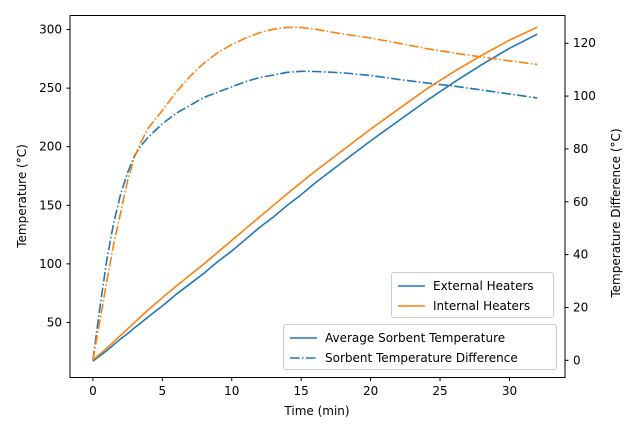 Image resolution: width=635 pixels, height=432 pixels. I want to click on x-tick-label: 30, so click(509, 391).